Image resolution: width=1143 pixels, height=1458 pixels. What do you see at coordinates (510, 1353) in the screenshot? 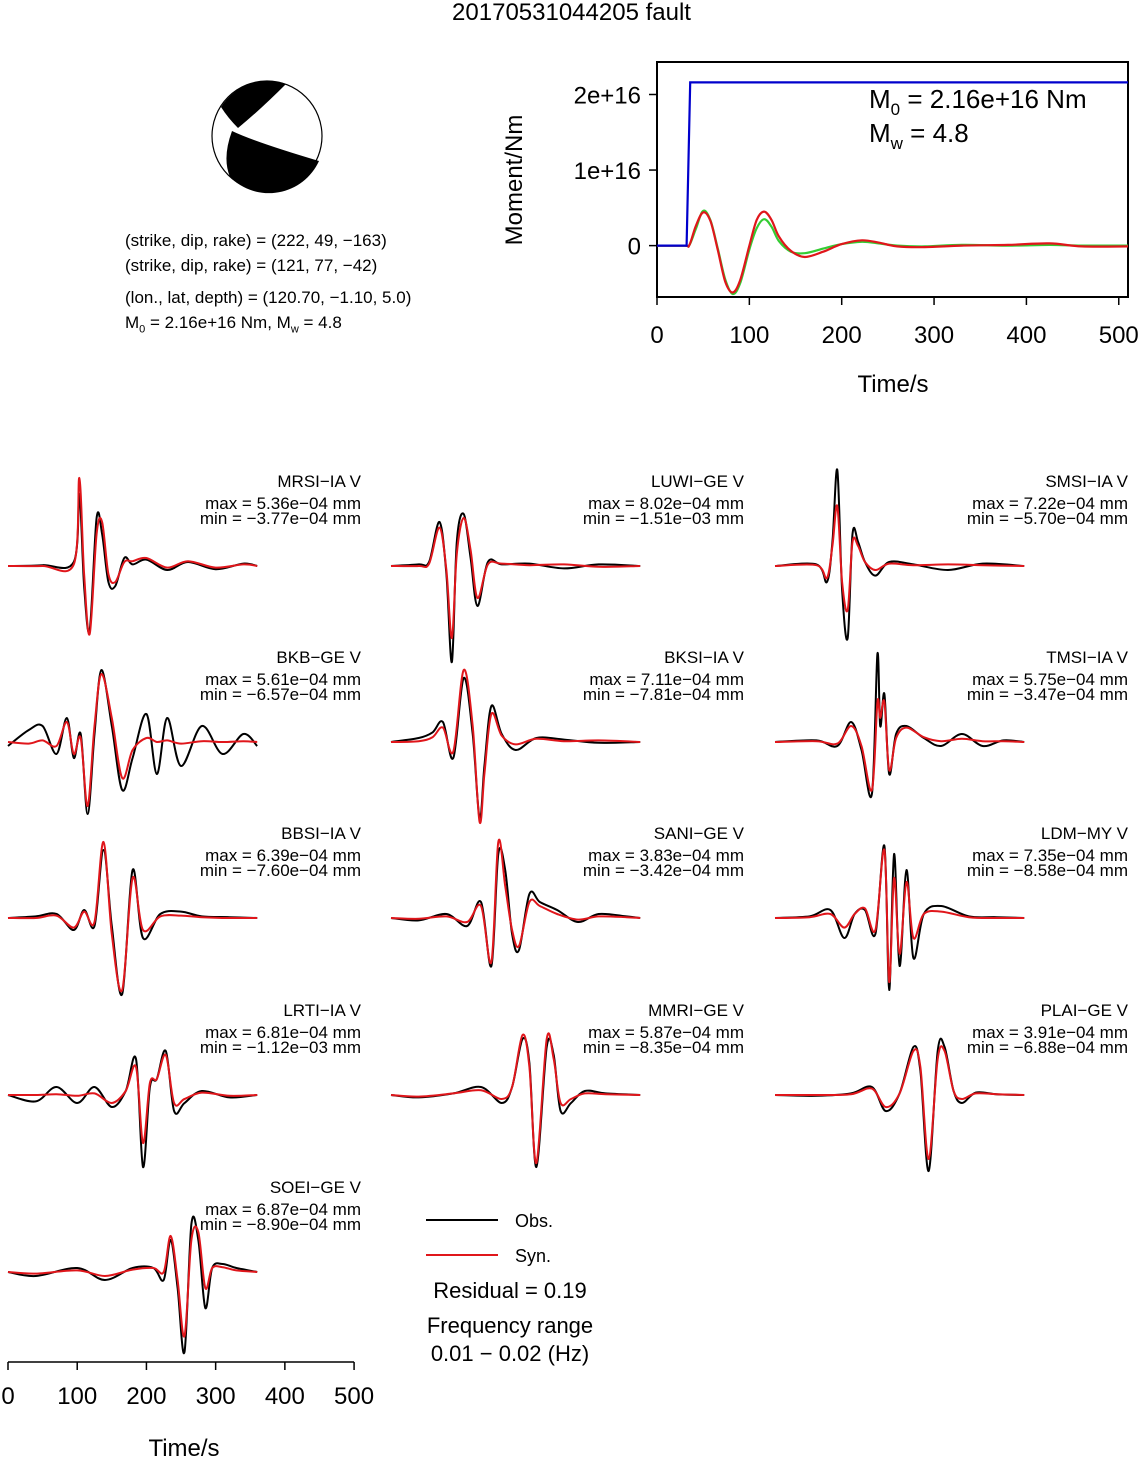
I see `frequency-range-value: 0.01 − 0.02 (Hz)` at bounding box center [510, 1353].